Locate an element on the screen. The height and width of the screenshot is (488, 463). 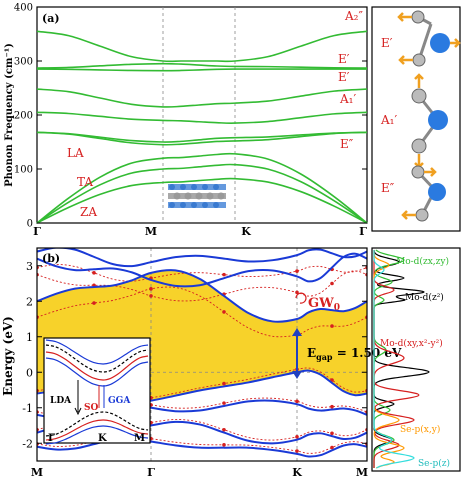
inset-xtick-1: K is located at coordinates (102, 438).